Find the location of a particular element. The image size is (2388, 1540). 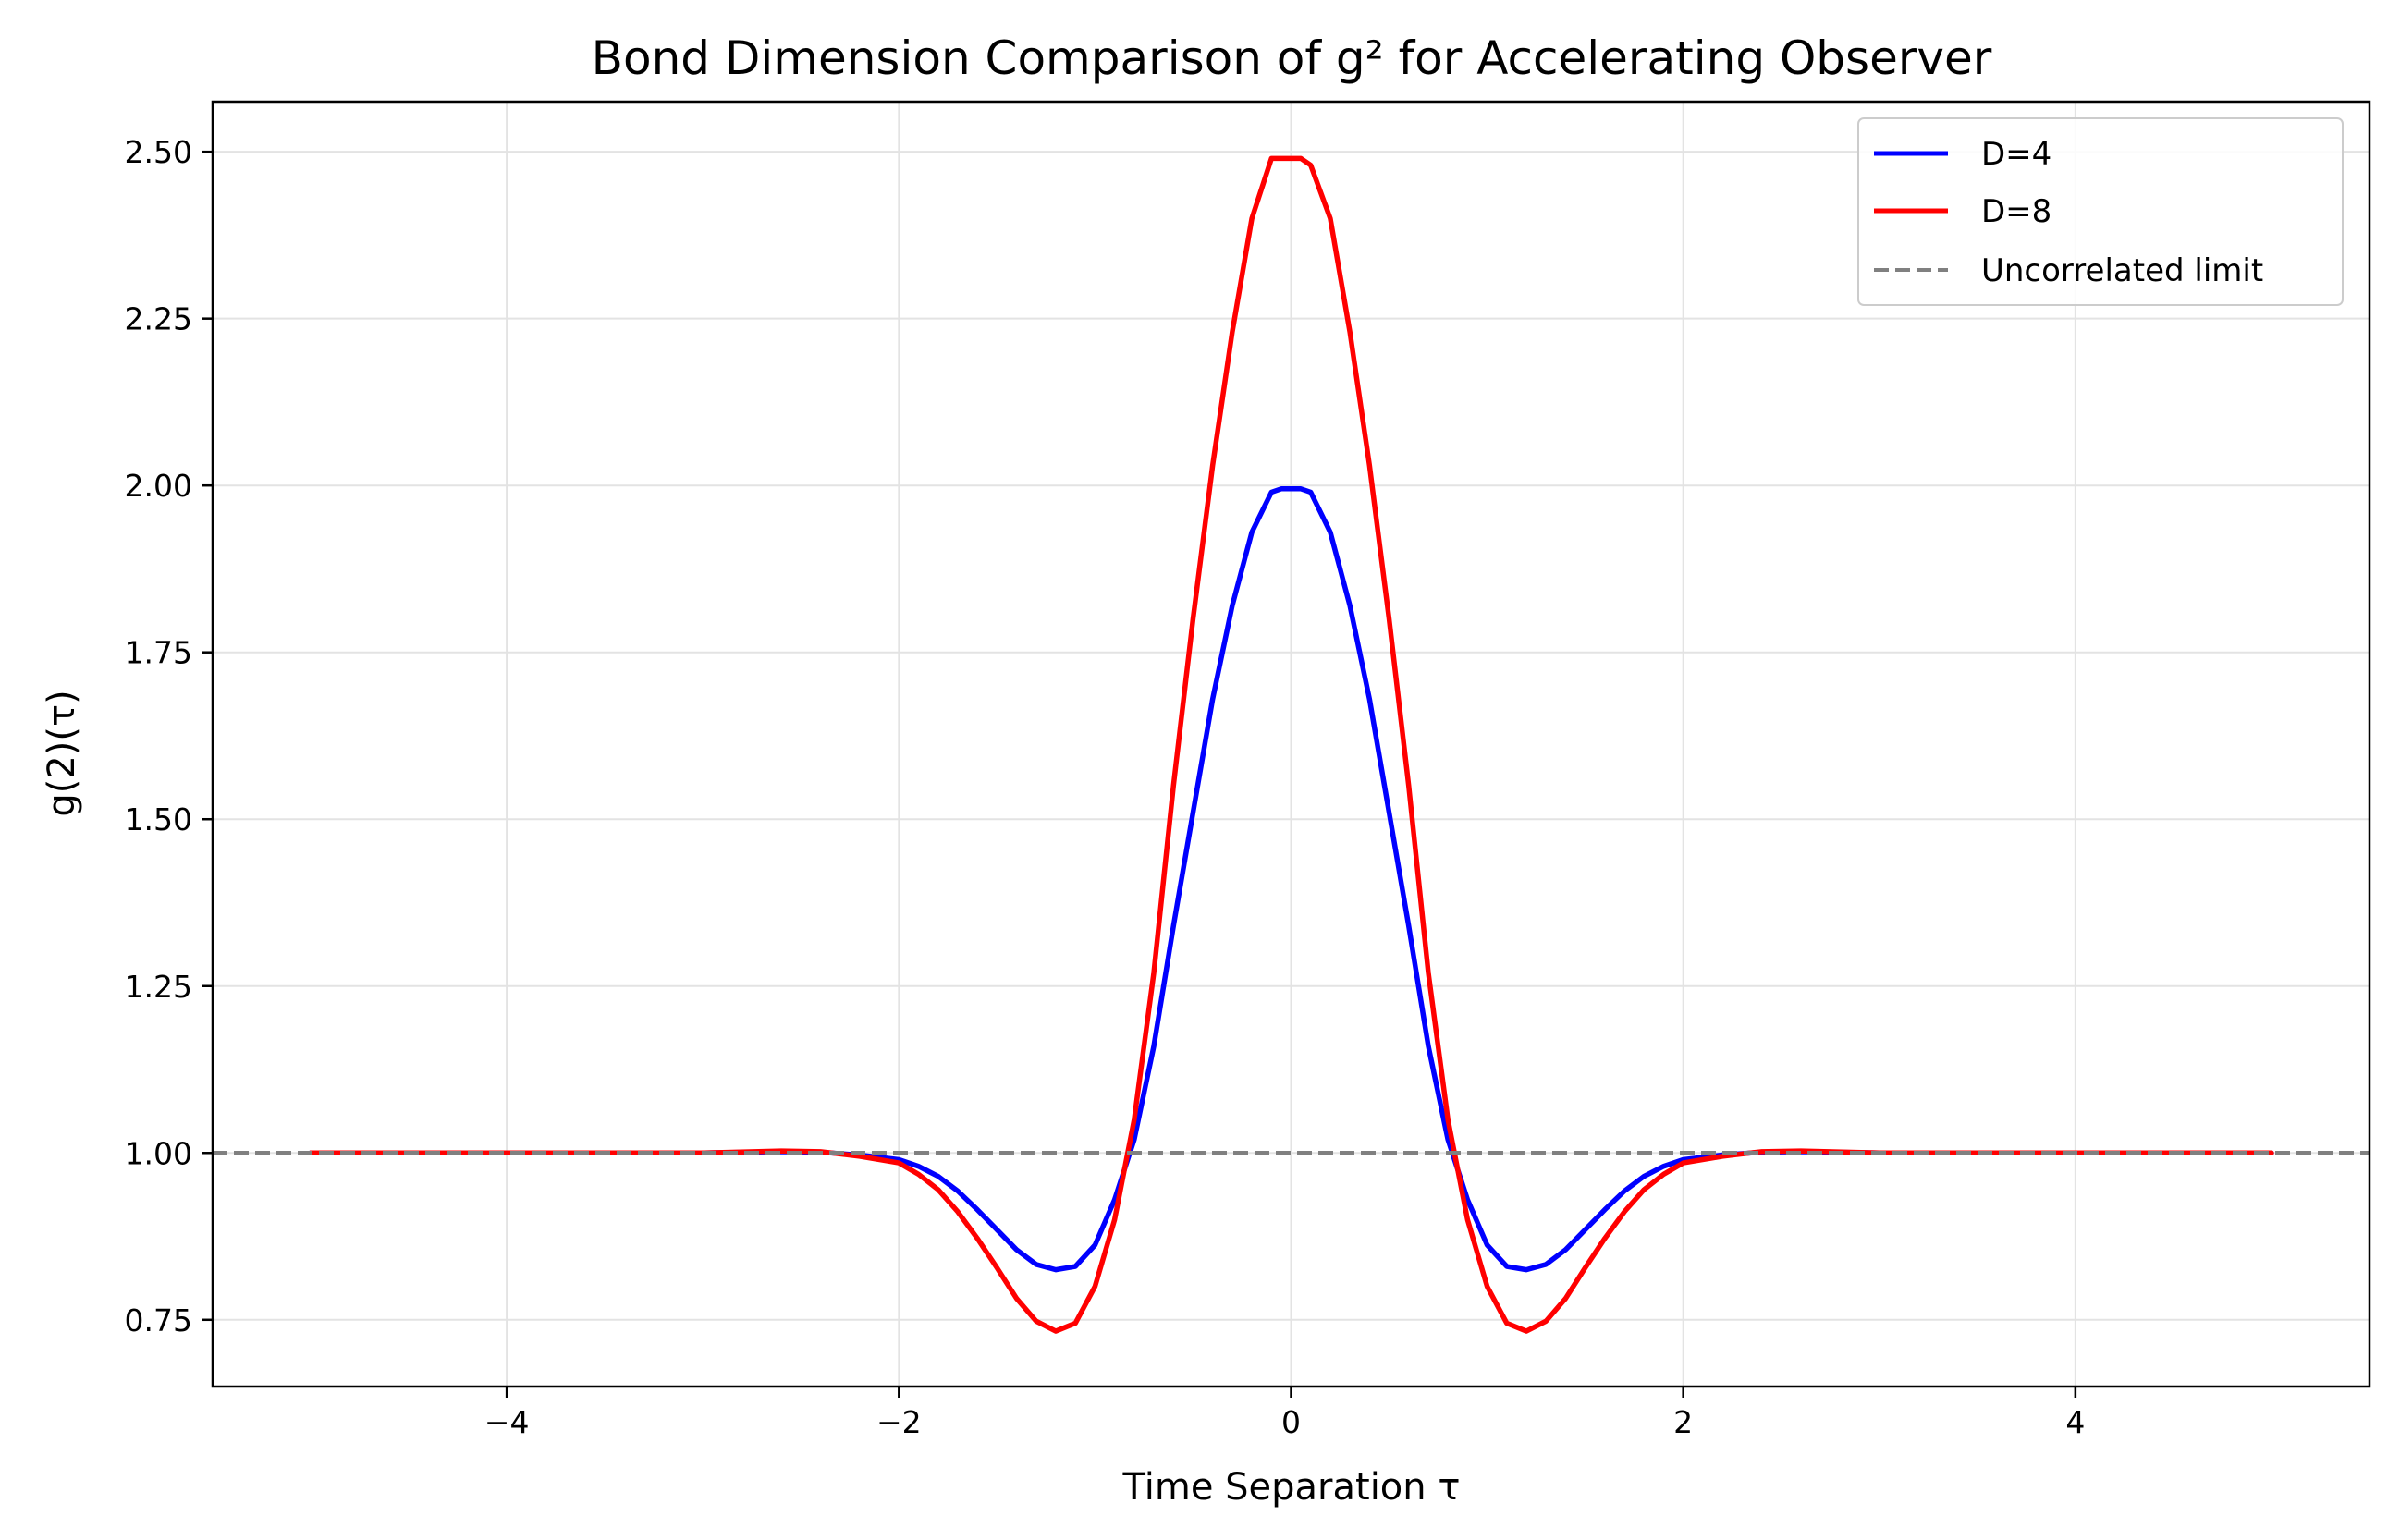

x-tick-label: −2 is located at coordinates (899, 1422).